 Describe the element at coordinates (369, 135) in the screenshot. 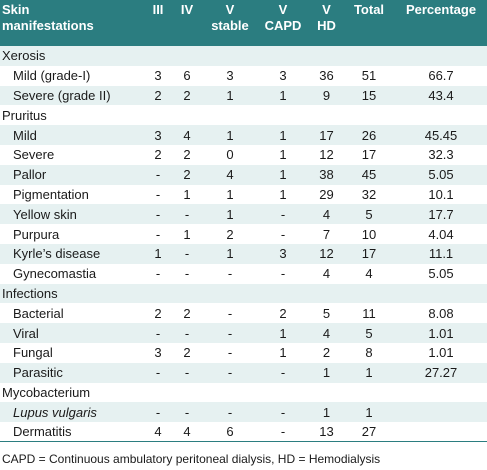

I see `table-cell: 26` at that location.